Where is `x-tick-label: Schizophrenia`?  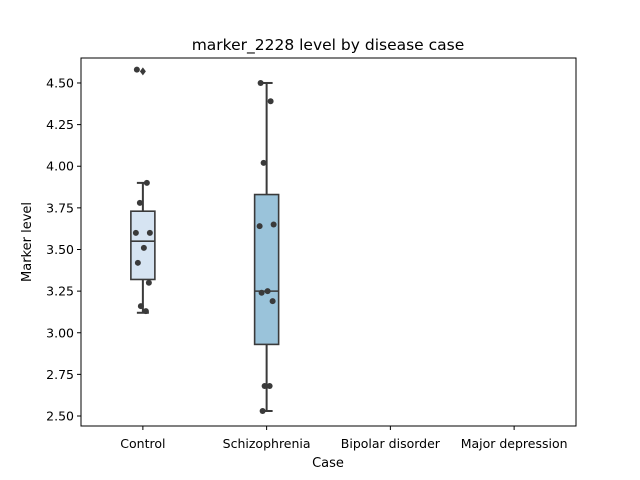 x-tick-label: Schizophrenia is located at coordinates (267, 443).